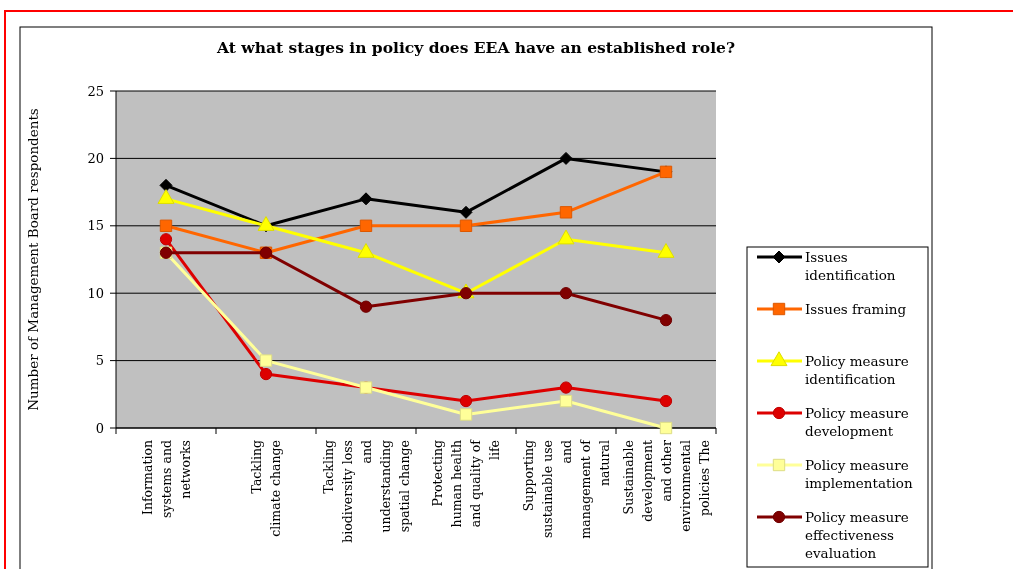 The width and height of the screenshot is (1013, 569). Describe the element at coordinates (859, 474) in the screenshot. I see `legend-label: Policy measure implementation` at that location.